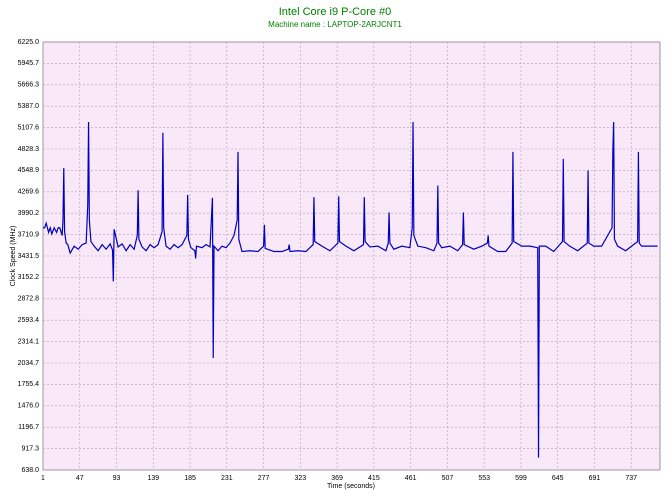 This screenshot has height=502, width=670. I want to click on chart-subtitle: Machine name : LAPTOP-2ARJCNT1, so click(335, 24).